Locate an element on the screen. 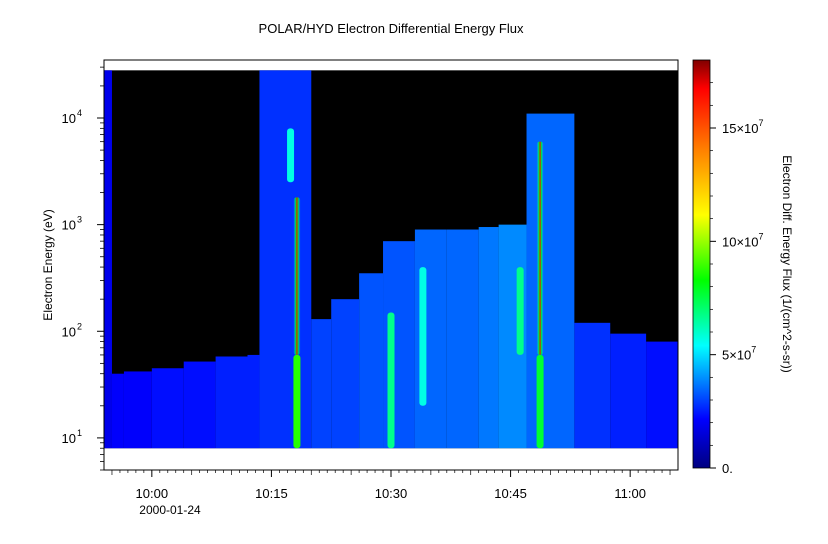  x-tick-label: 11:00 is located at coordinates (630, 493).